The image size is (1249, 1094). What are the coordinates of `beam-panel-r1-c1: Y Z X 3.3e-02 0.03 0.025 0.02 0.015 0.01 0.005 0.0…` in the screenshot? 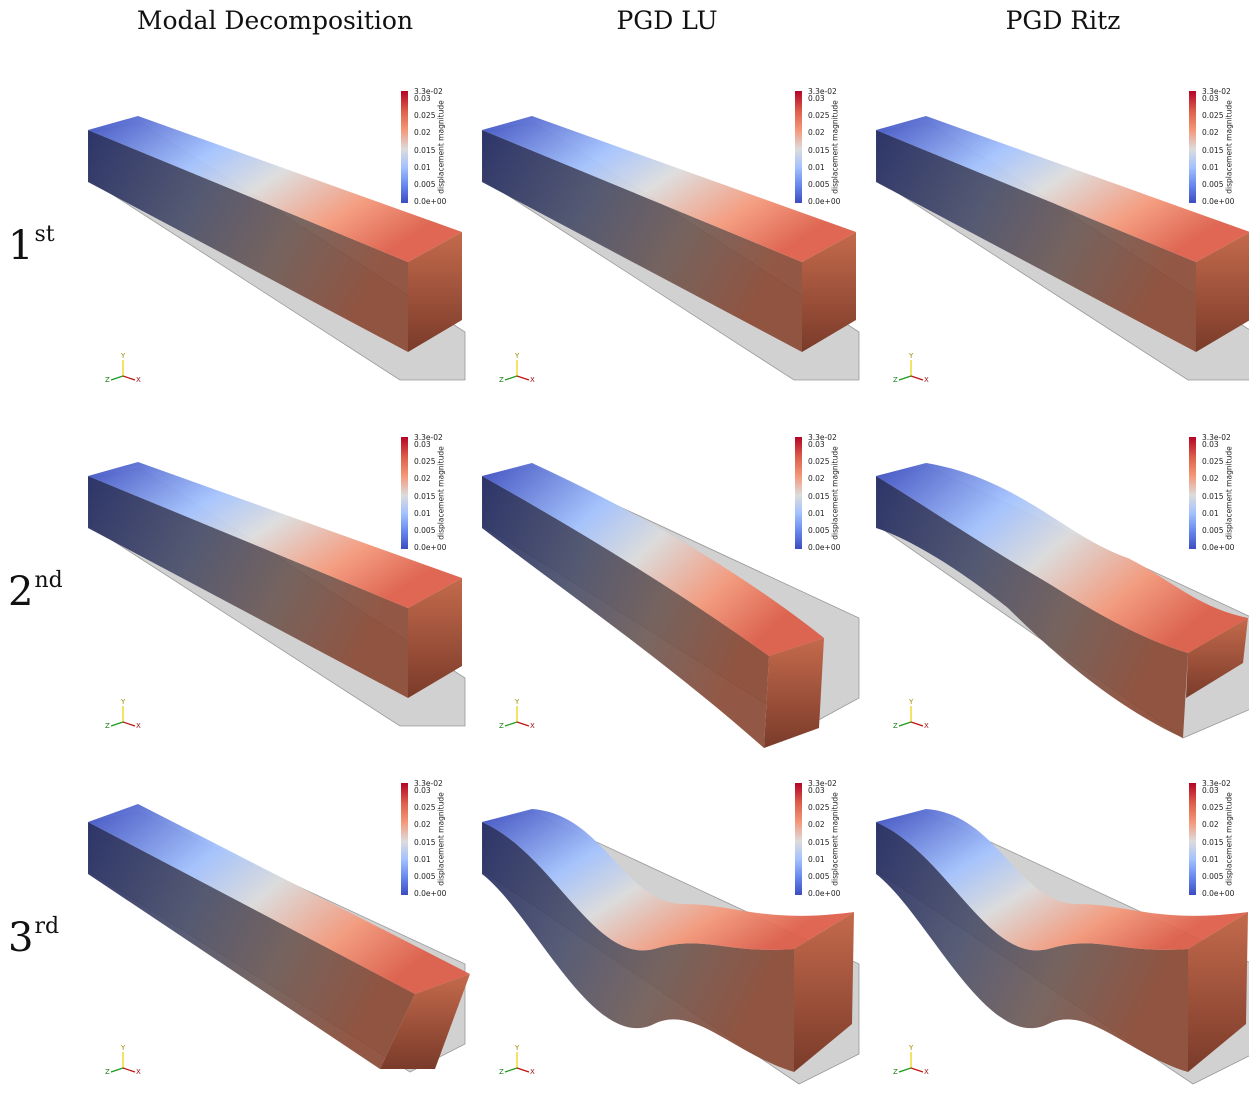 It's located at (277, 232).